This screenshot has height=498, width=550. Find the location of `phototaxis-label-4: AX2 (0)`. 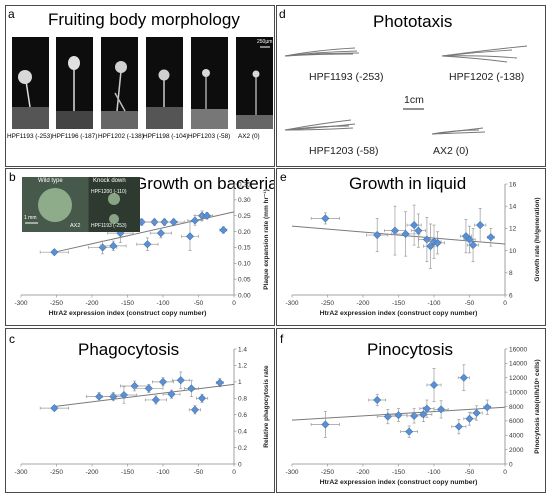

phototaxis-label-4: AX2 (0) is located at coordinates (451, 151).